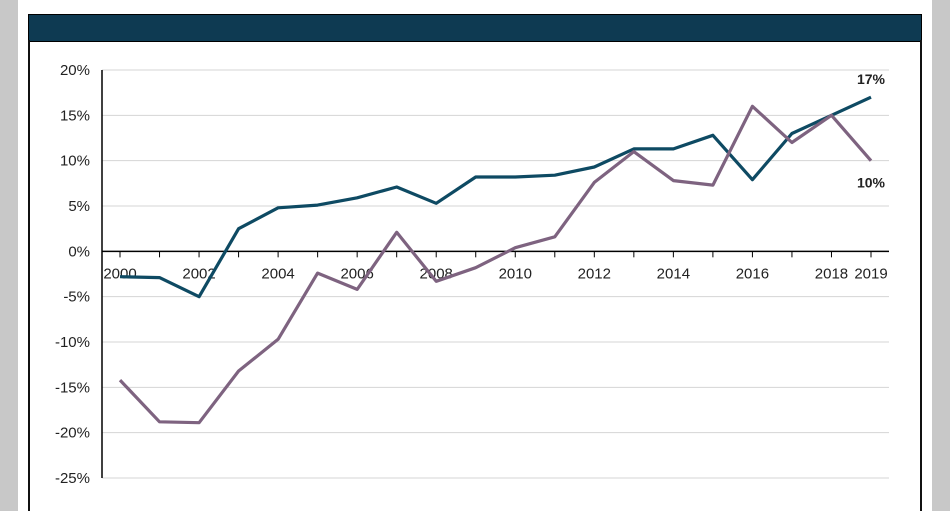 The width and height of the screenshot is (950, 511). Describe the element at coordinates (75, 70) in the screenshot. I see `y-tick-label: 20%` at that location.